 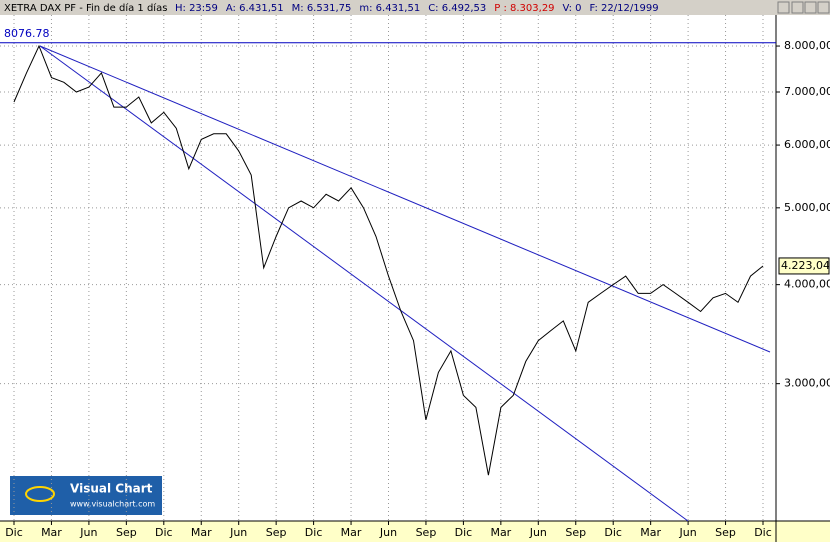 I want to click on logo-icon, so click(x=40, y=494).